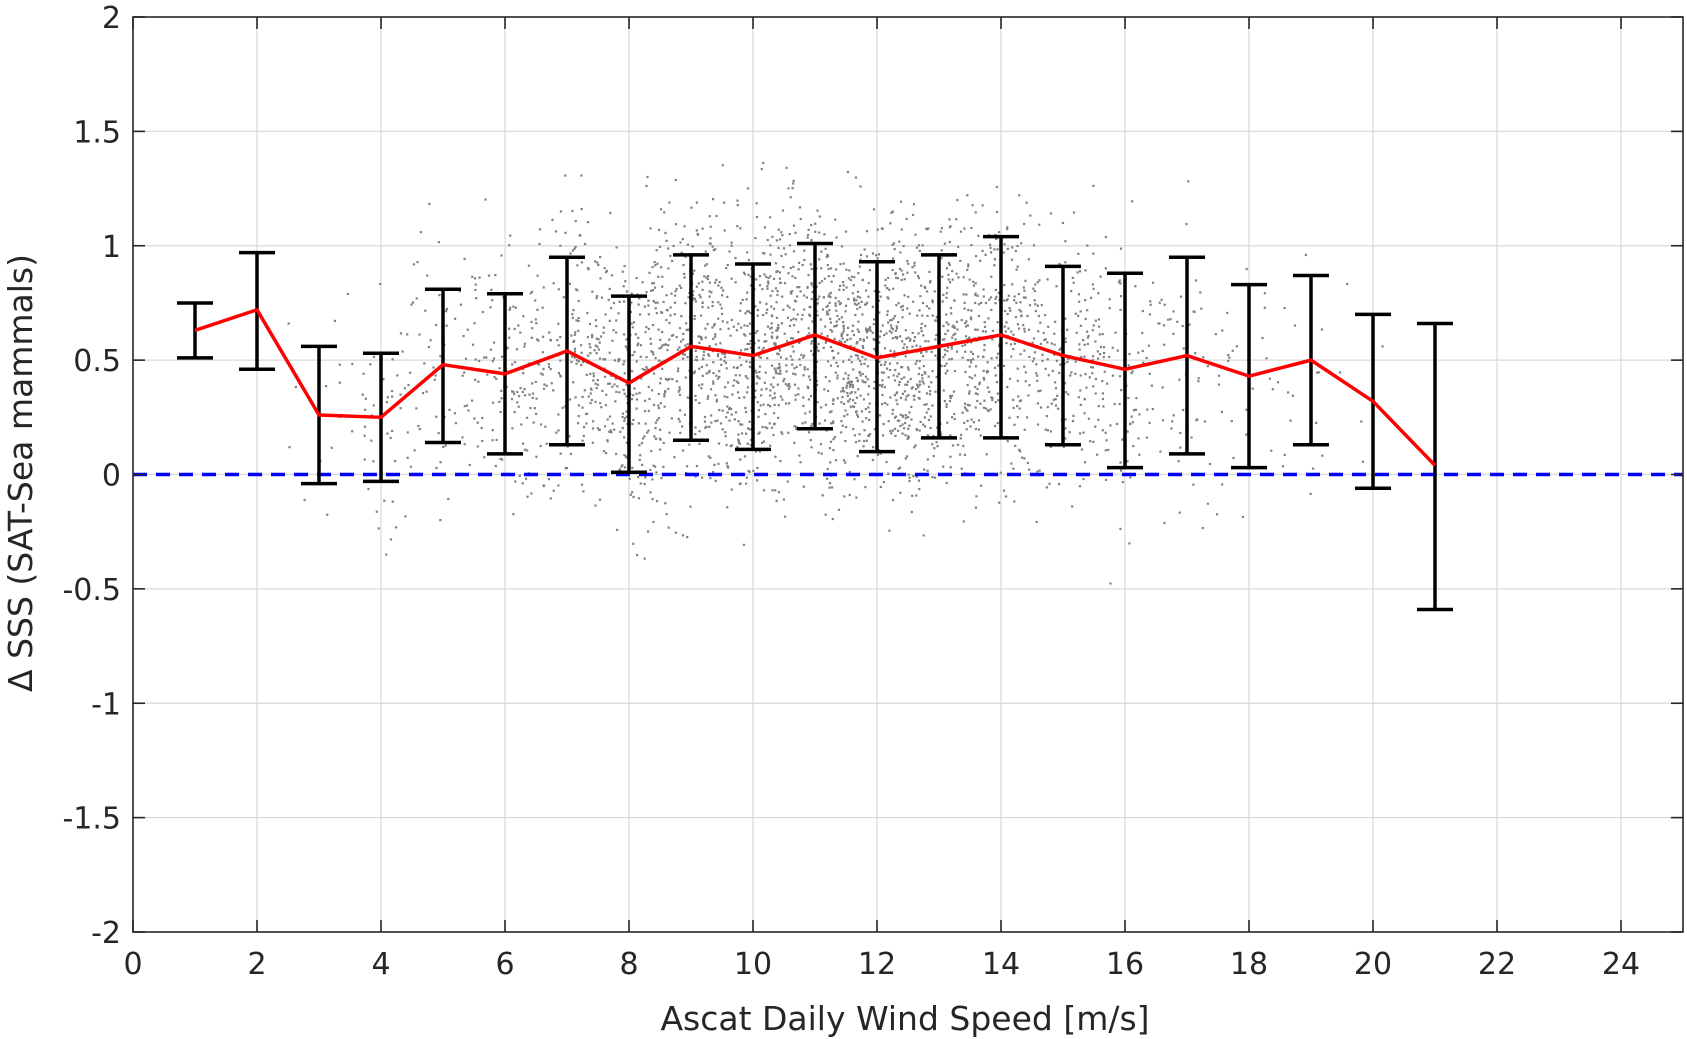 The height and width of the screenshot is (1039, 1687). Describe the element at coordinates (1001, 337) in the screenshot. I see `error-bar` at that location.